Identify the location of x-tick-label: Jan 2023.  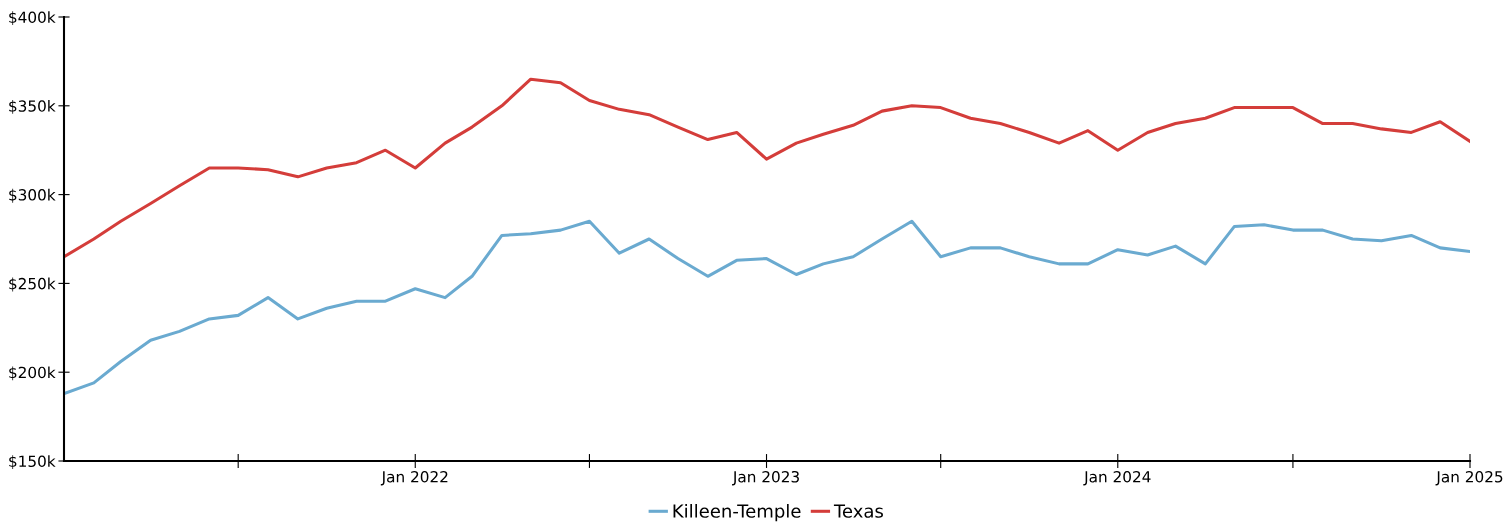
(765, 478).